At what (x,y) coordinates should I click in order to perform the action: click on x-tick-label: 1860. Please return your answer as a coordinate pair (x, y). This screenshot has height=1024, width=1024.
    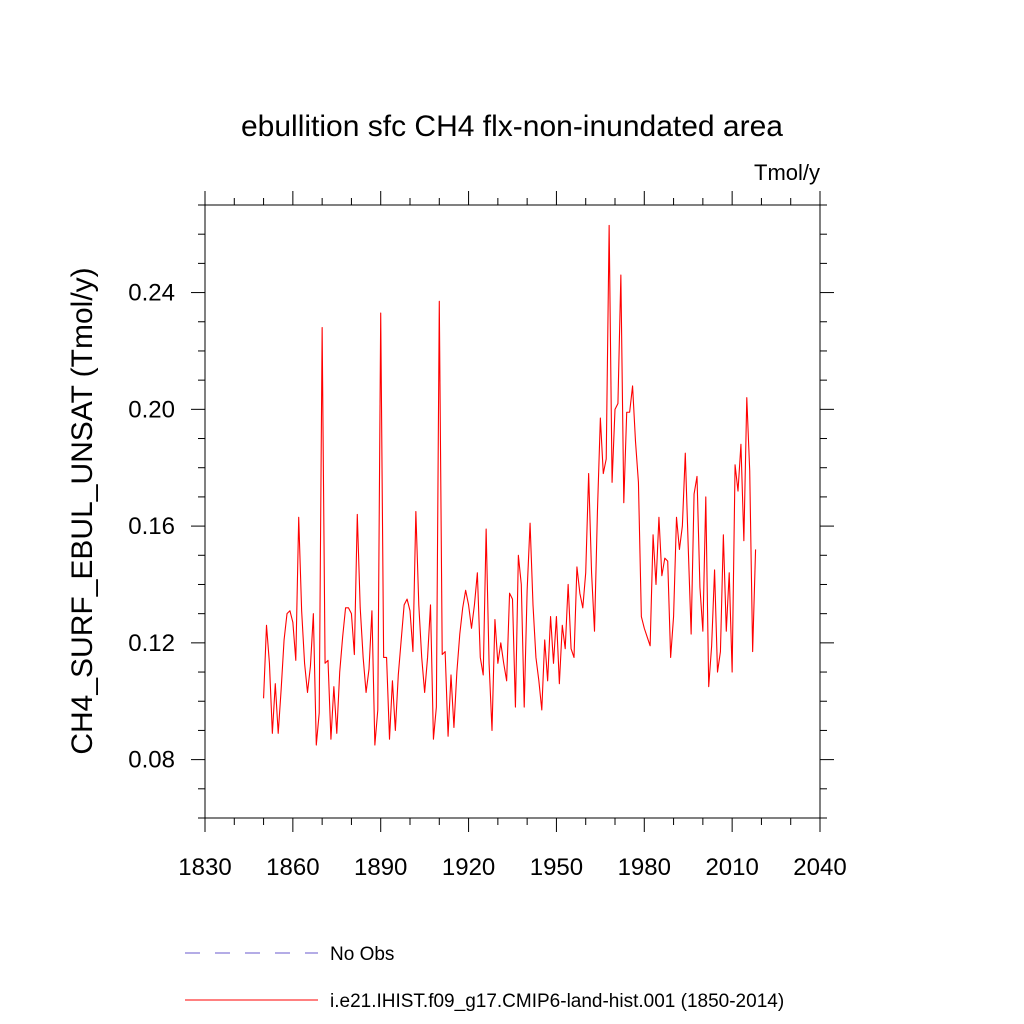
    Looking at the image, I should click on (292, 867).